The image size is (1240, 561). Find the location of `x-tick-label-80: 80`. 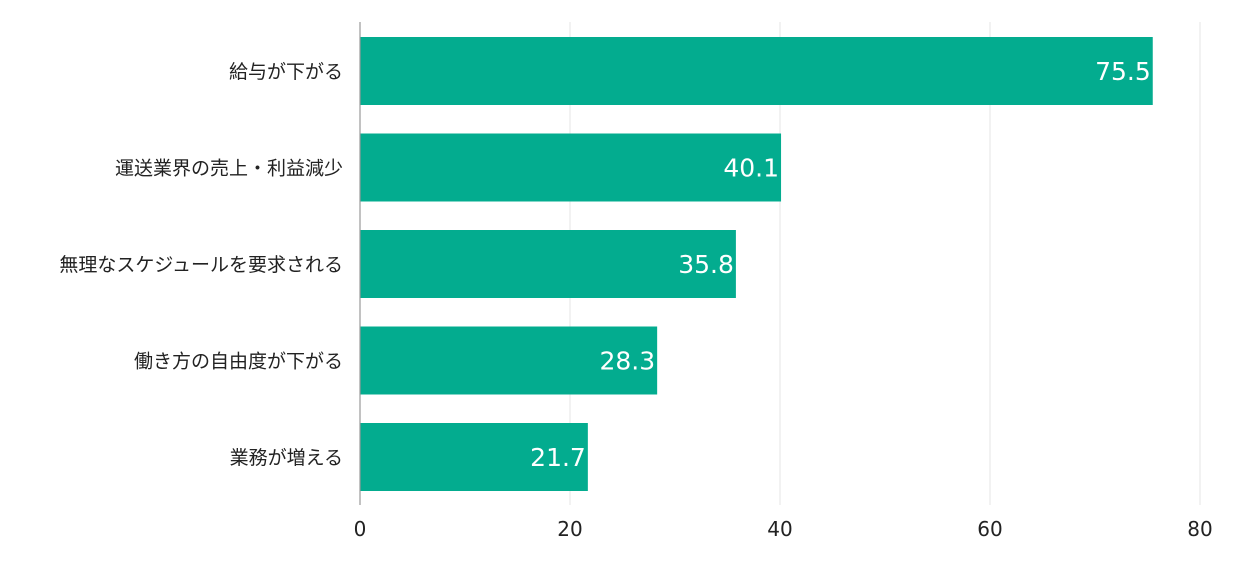

x-tick-label-80: 80 is located at coordinates (1199, 529).